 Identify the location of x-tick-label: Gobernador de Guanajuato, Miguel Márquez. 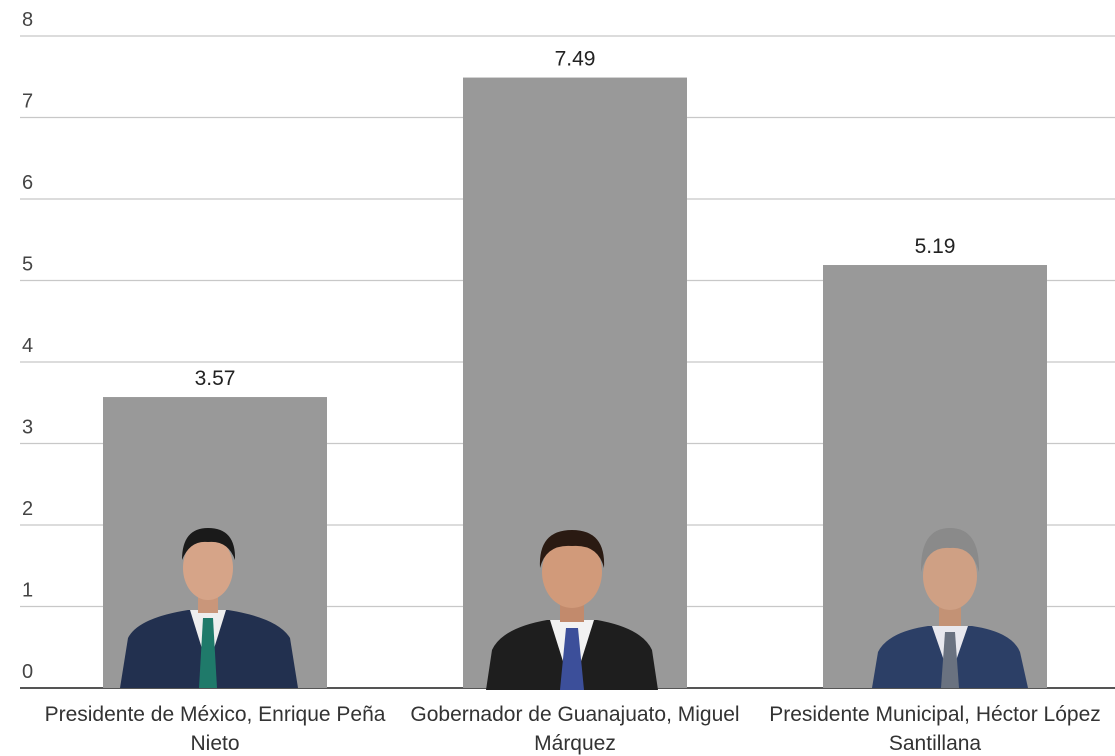
(575, 729).